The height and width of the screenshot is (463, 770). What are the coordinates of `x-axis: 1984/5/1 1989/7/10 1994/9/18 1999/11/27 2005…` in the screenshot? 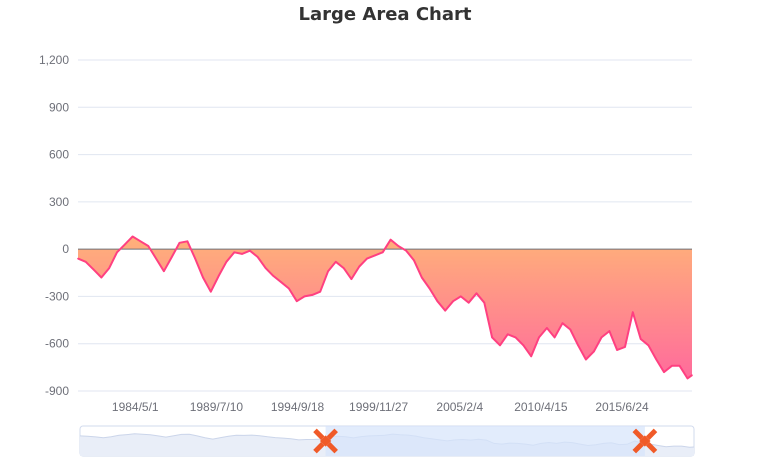 It's located at (380, 407).